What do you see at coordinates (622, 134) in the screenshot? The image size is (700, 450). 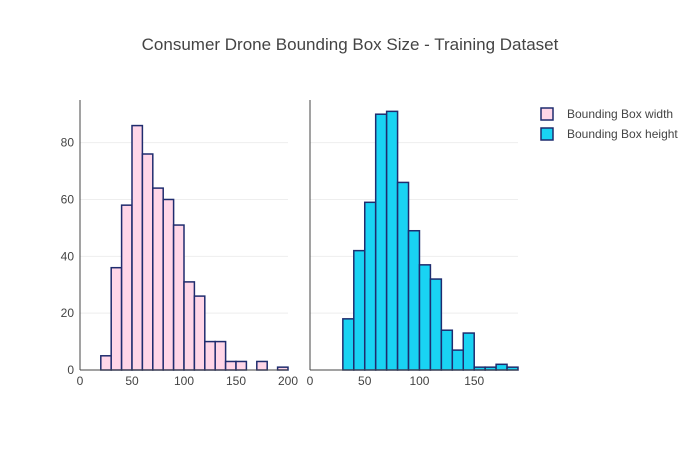 I see `legend-label: Bounding Box height` at bounding box center [622, 134].